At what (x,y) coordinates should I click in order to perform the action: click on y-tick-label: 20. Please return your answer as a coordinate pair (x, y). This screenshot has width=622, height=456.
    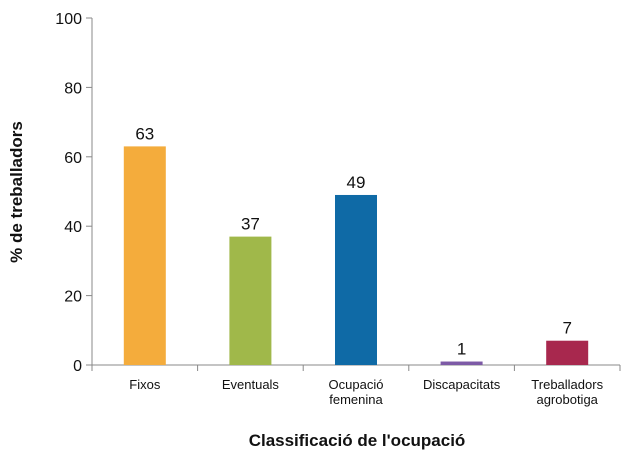
    Looking at the image, I should click on (73, 297).